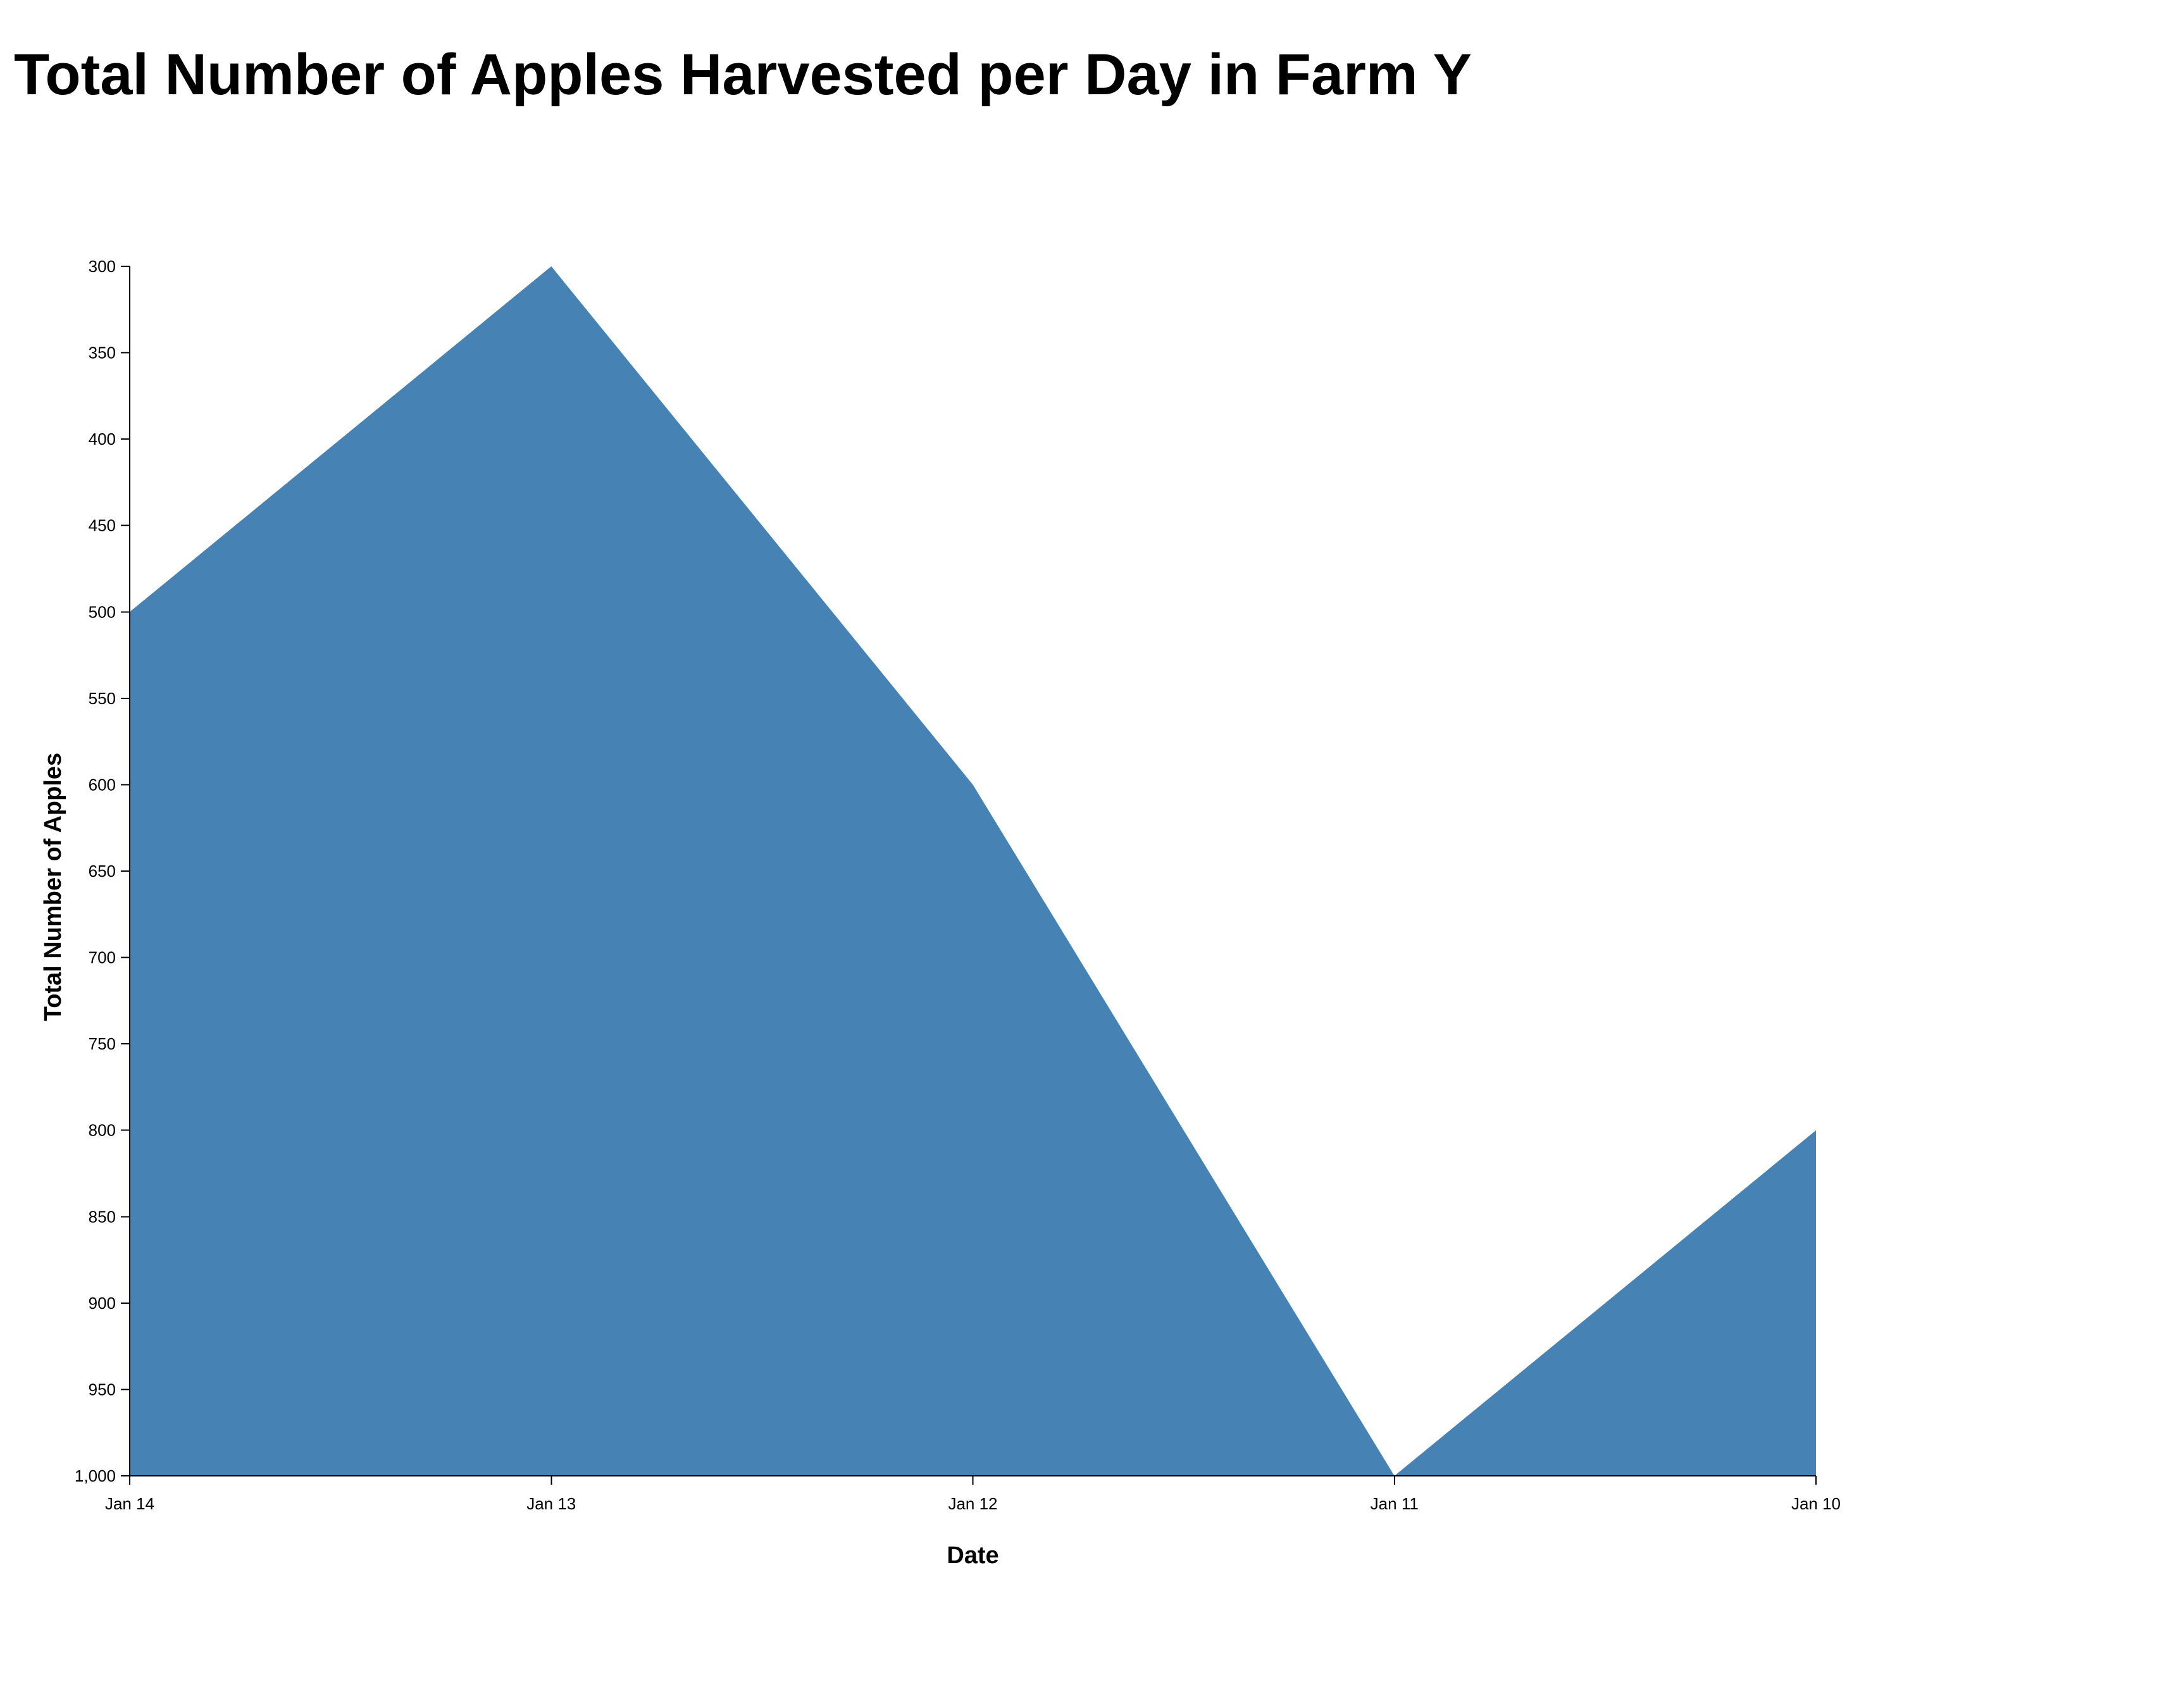  I want to click on y-tick-label: 800, so click(103, 1130).